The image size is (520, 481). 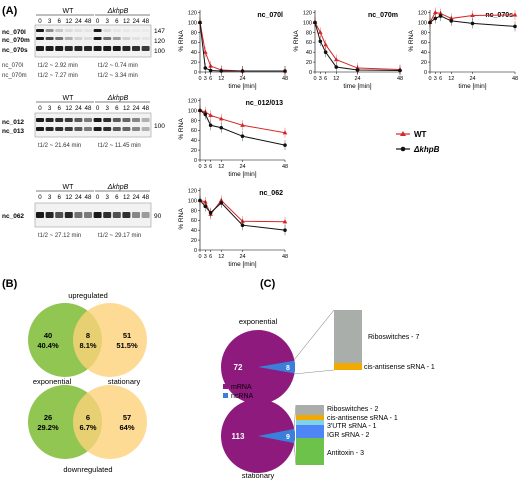 I want to click on blot2-timepoint: 12, so click(x=68, y=108).